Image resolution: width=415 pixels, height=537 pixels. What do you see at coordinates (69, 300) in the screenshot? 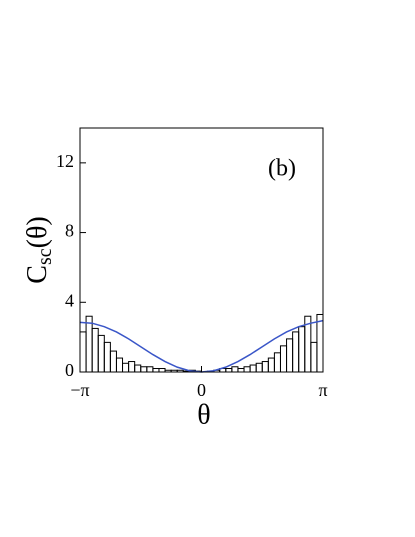
I see `y-tick-label: 4` at bounding box center [69, 300].